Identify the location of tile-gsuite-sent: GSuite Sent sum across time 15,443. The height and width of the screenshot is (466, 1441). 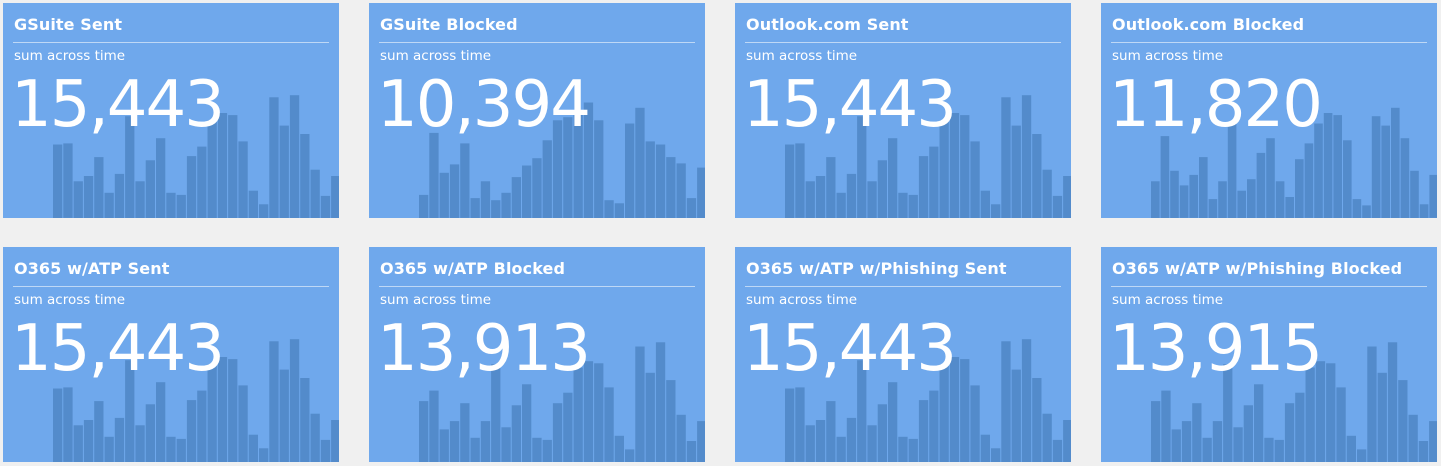
(171, 110).